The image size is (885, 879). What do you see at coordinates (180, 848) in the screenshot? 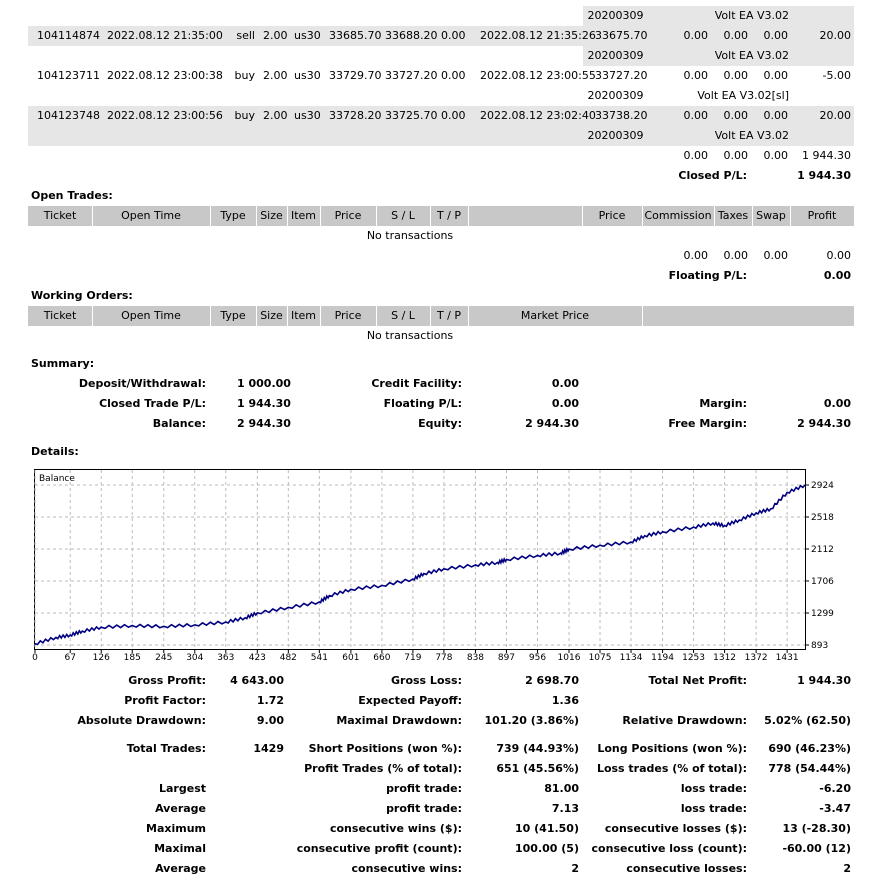
I see `stat-label: Maximal` at bounding box center [180, 848].